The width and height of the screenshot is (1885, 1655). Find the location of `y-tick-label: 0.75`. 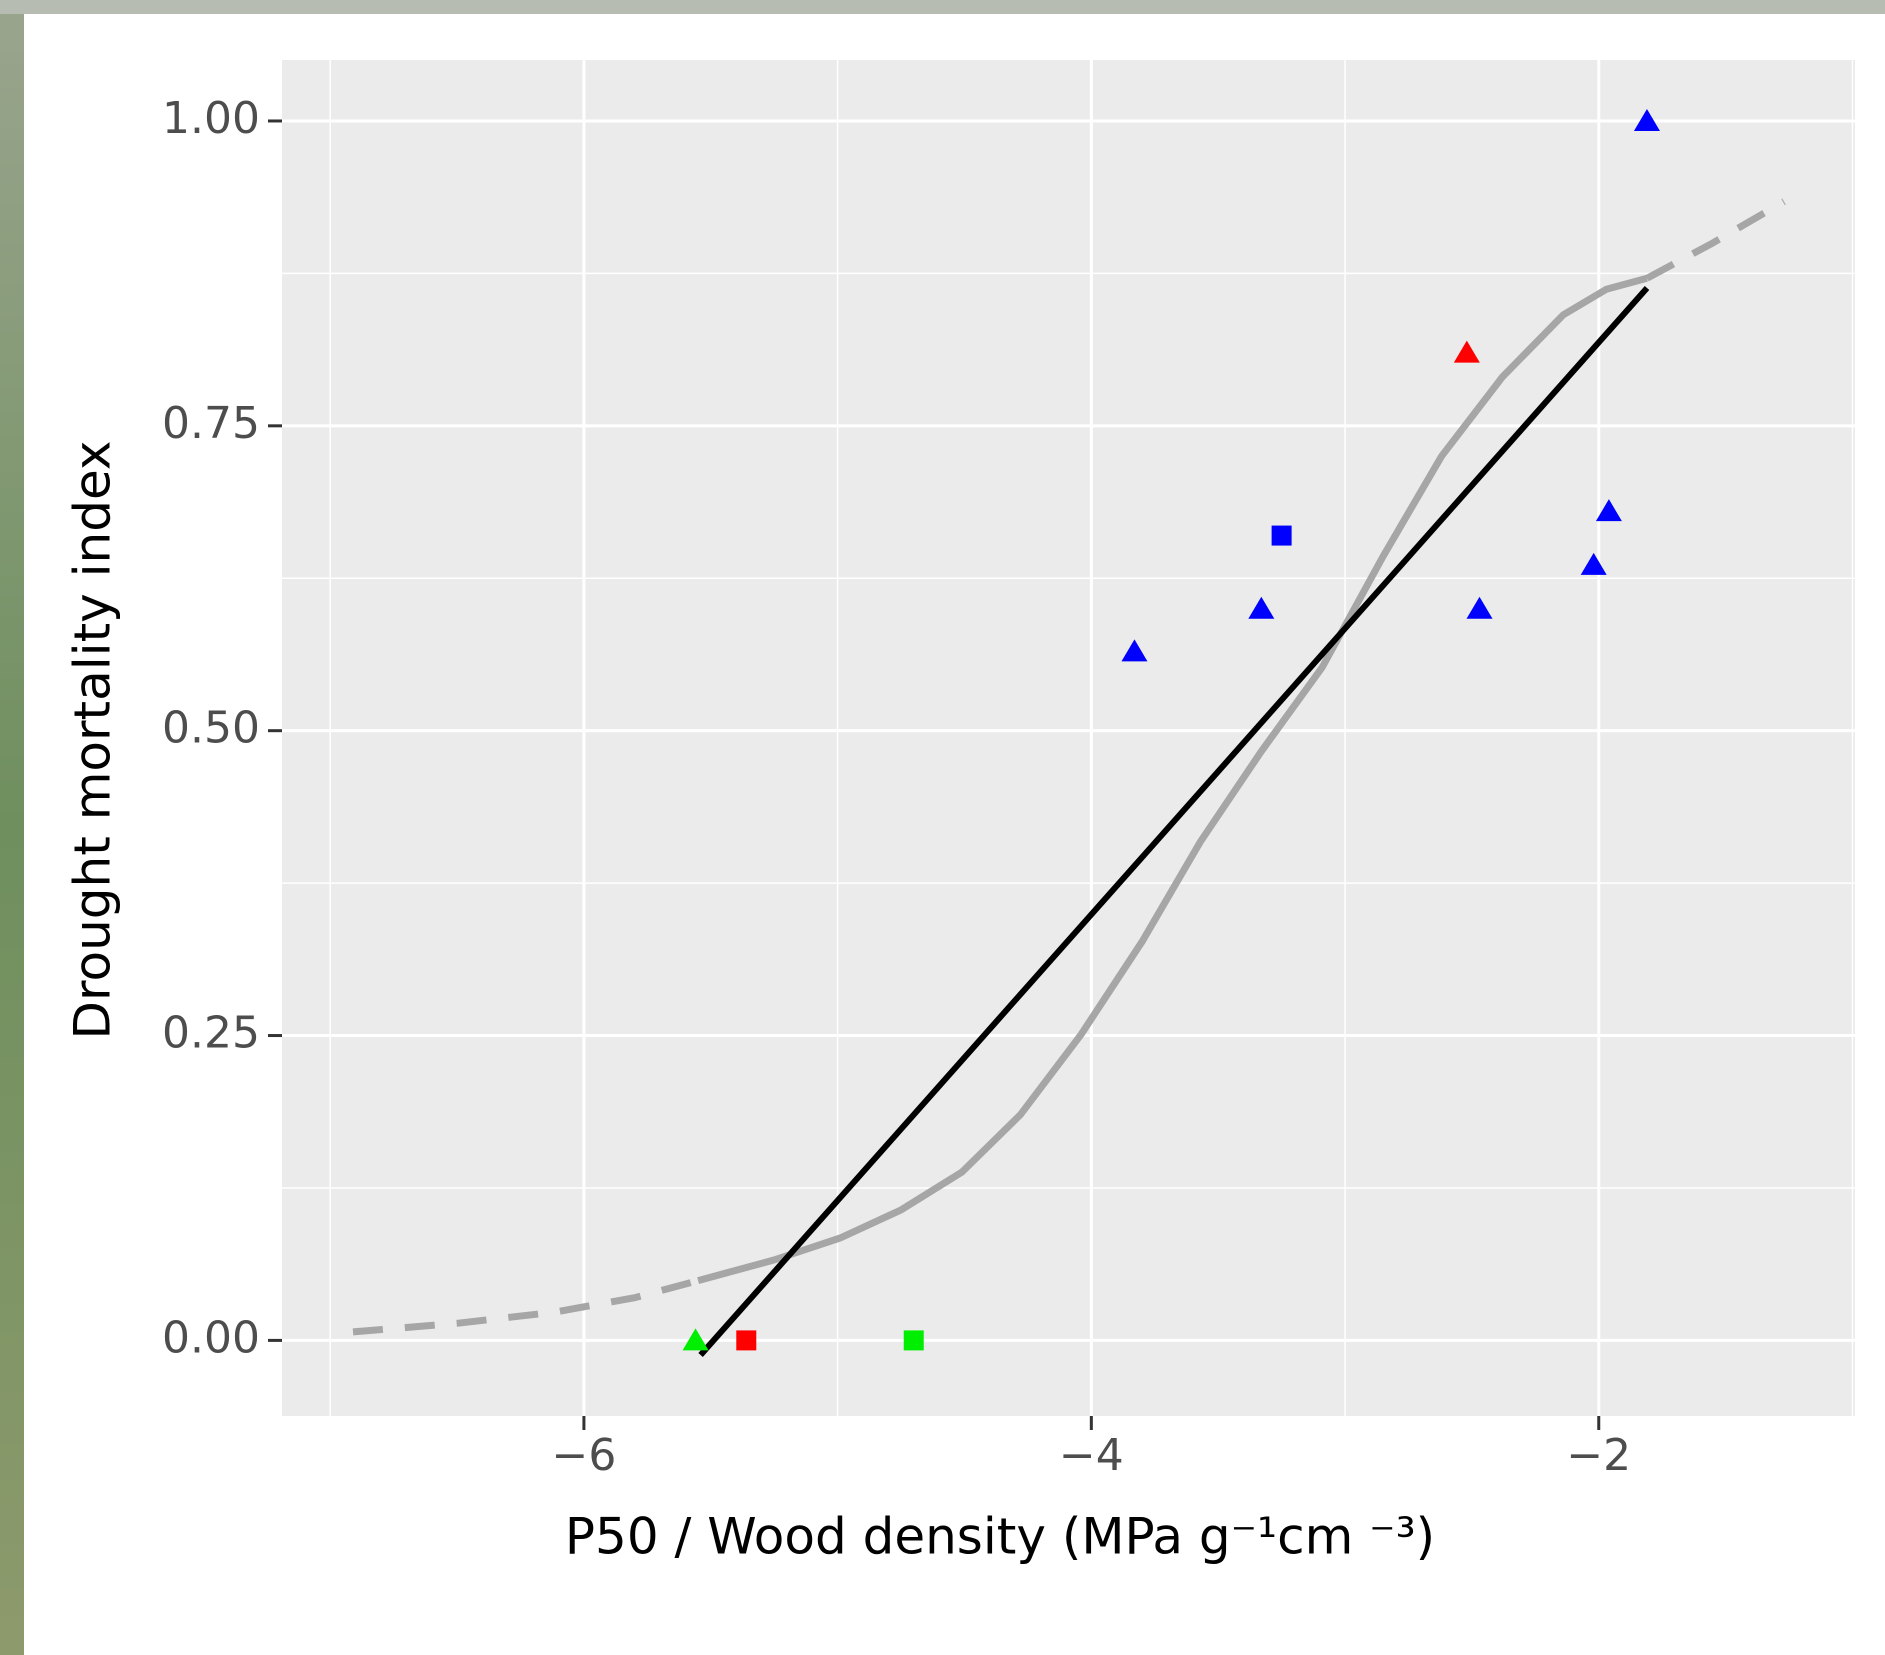

y-tick-label: 0.75 is located at coordinates (211, 423).